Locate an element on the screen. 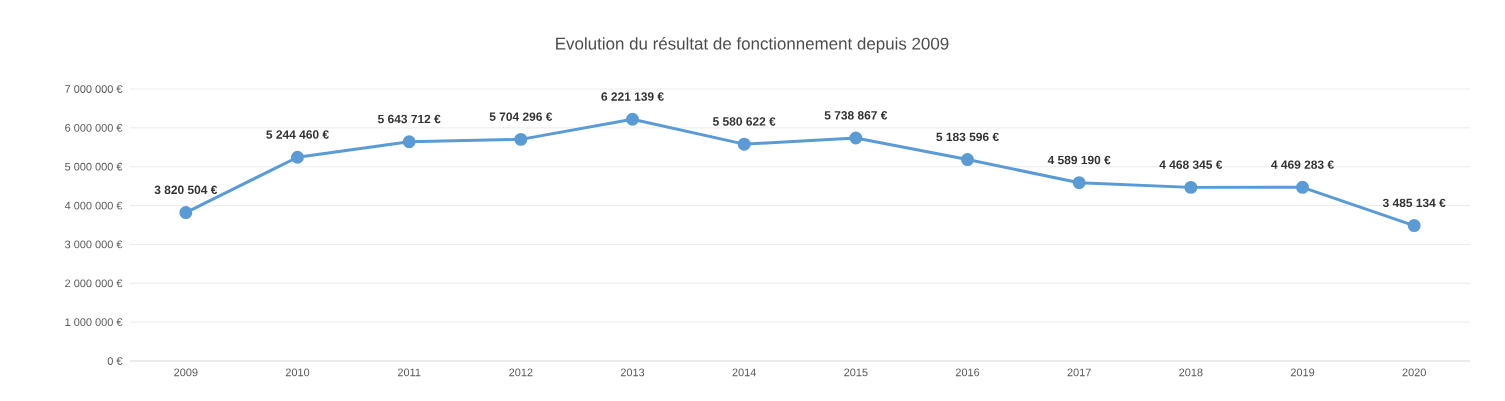 The width and height of the screenshot is (1505, 401). data-label: 5 738 867 € is located at coordinates (856, 115).